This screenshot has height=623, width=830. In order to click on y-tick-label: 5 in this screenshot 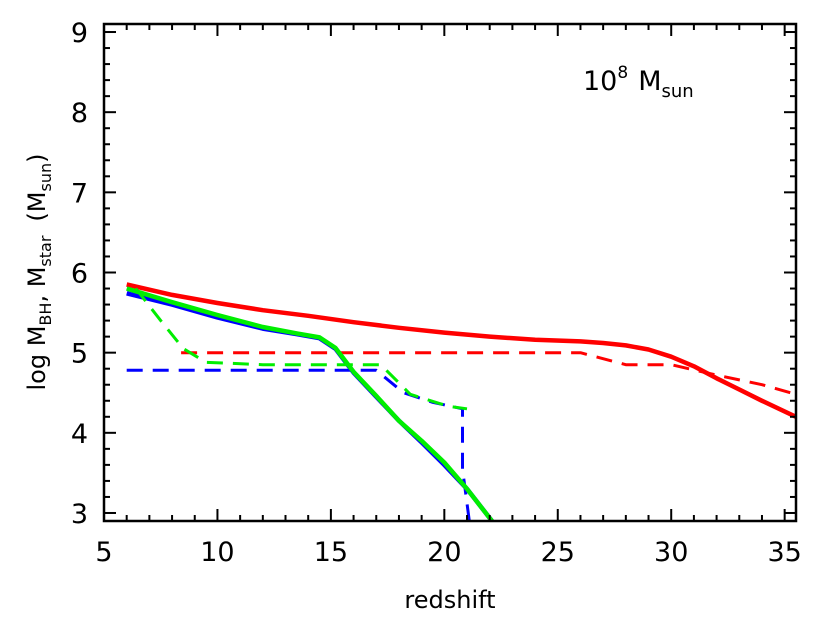, I will do `click(79, 354)`.